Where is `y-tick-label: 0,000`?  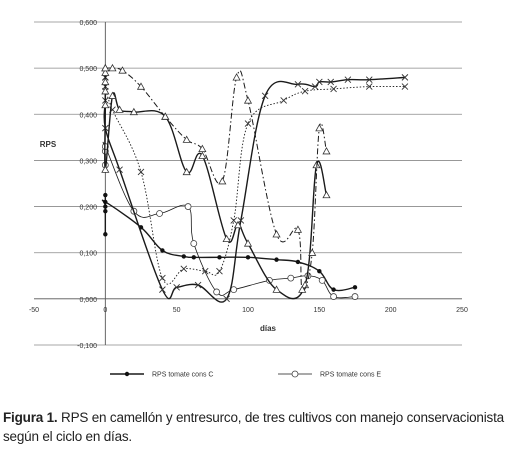 y-tick-label: 0,000 is located at coordinates (88, 300).